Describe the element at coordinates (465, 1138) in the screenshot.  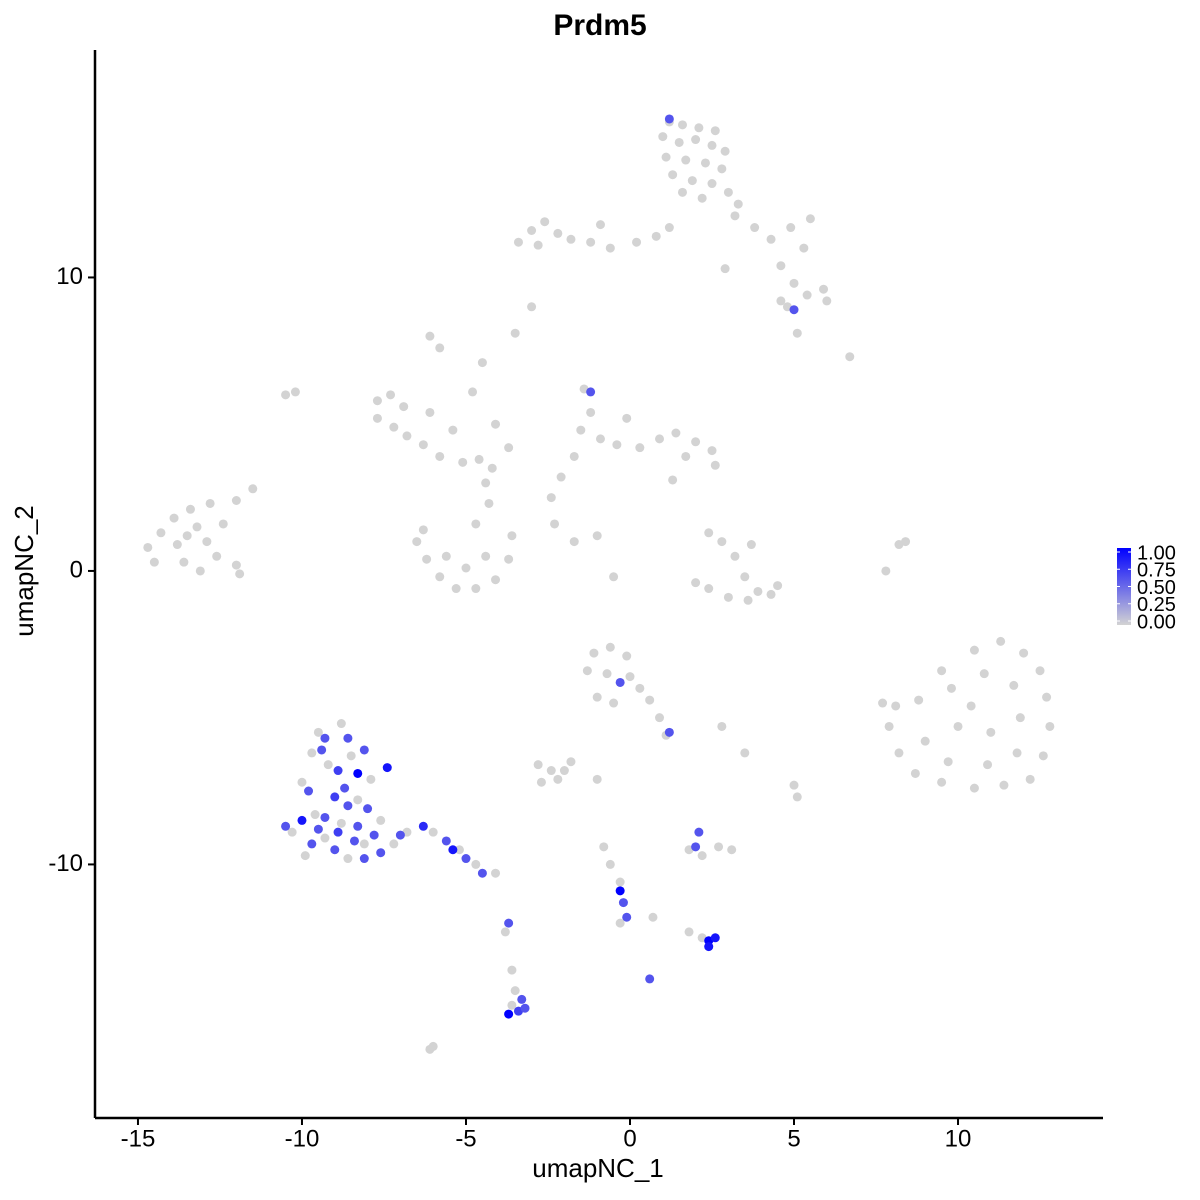
I see `x-tick-label: -5` at that location.